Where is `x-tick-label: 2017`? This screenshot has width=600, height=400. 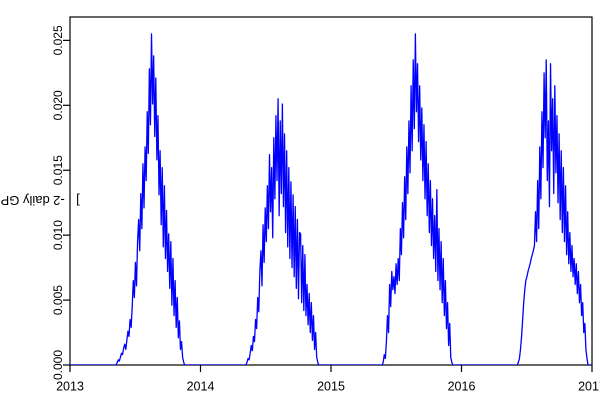
x-tick-label: 2017 is located at coordinates (589, 386).